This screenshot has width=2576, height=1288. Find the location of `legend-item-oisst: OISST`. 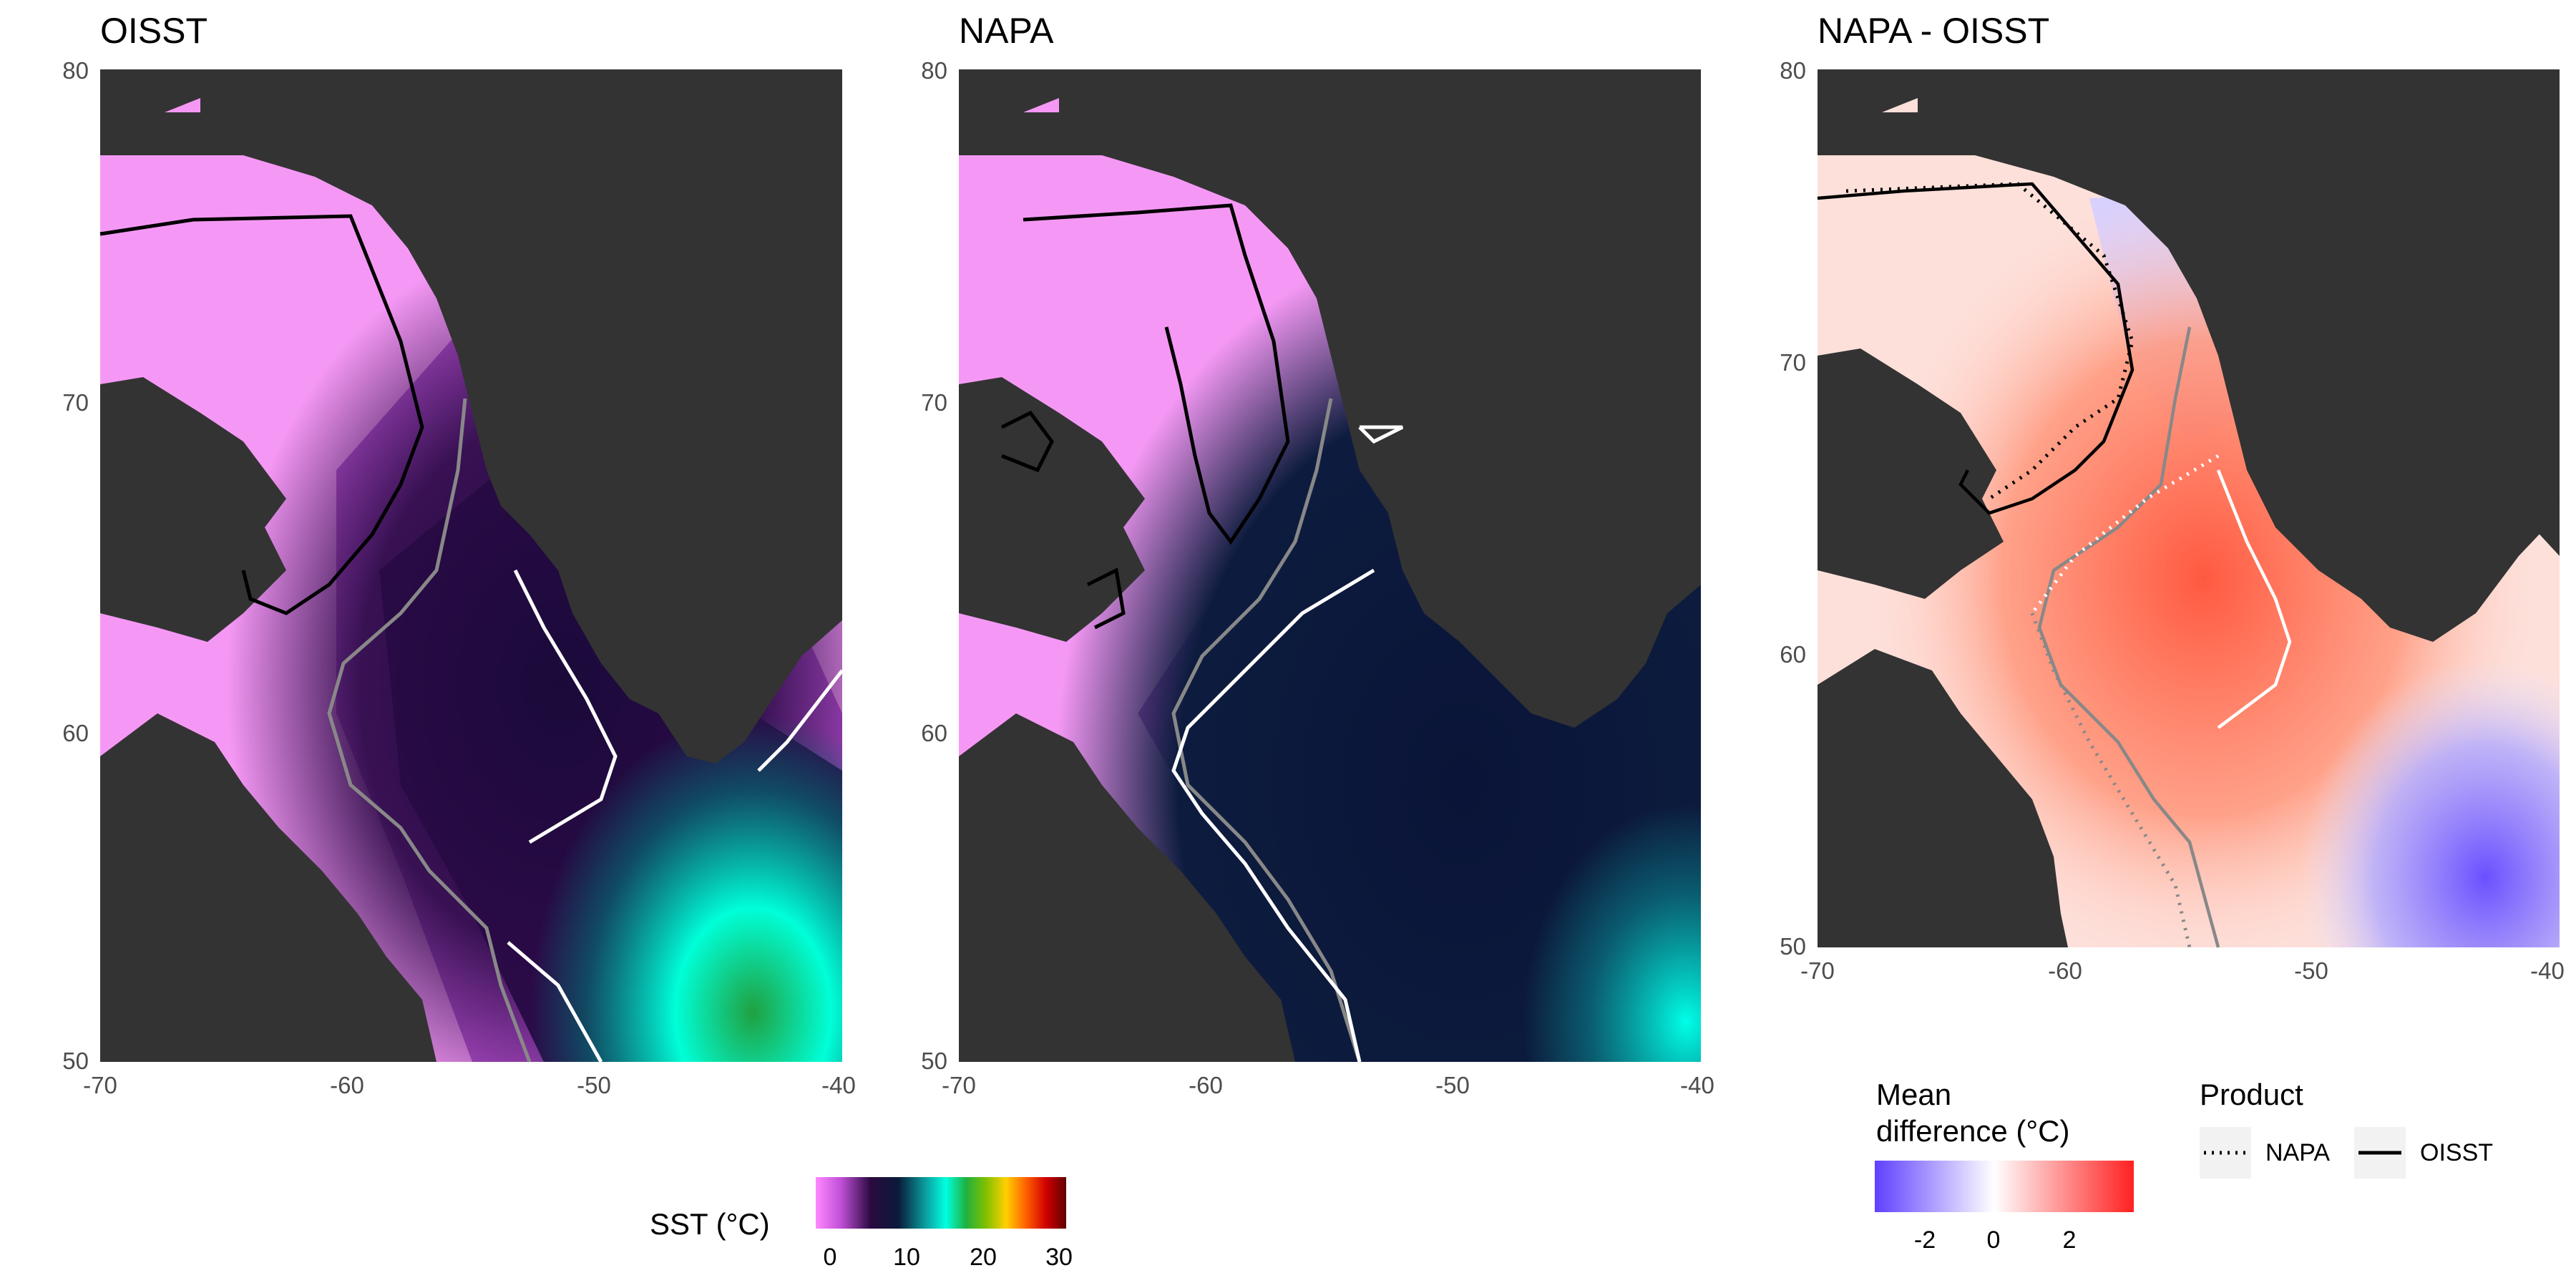

legend-item-oisst: OISST is located at coordinates (2456, 1152).